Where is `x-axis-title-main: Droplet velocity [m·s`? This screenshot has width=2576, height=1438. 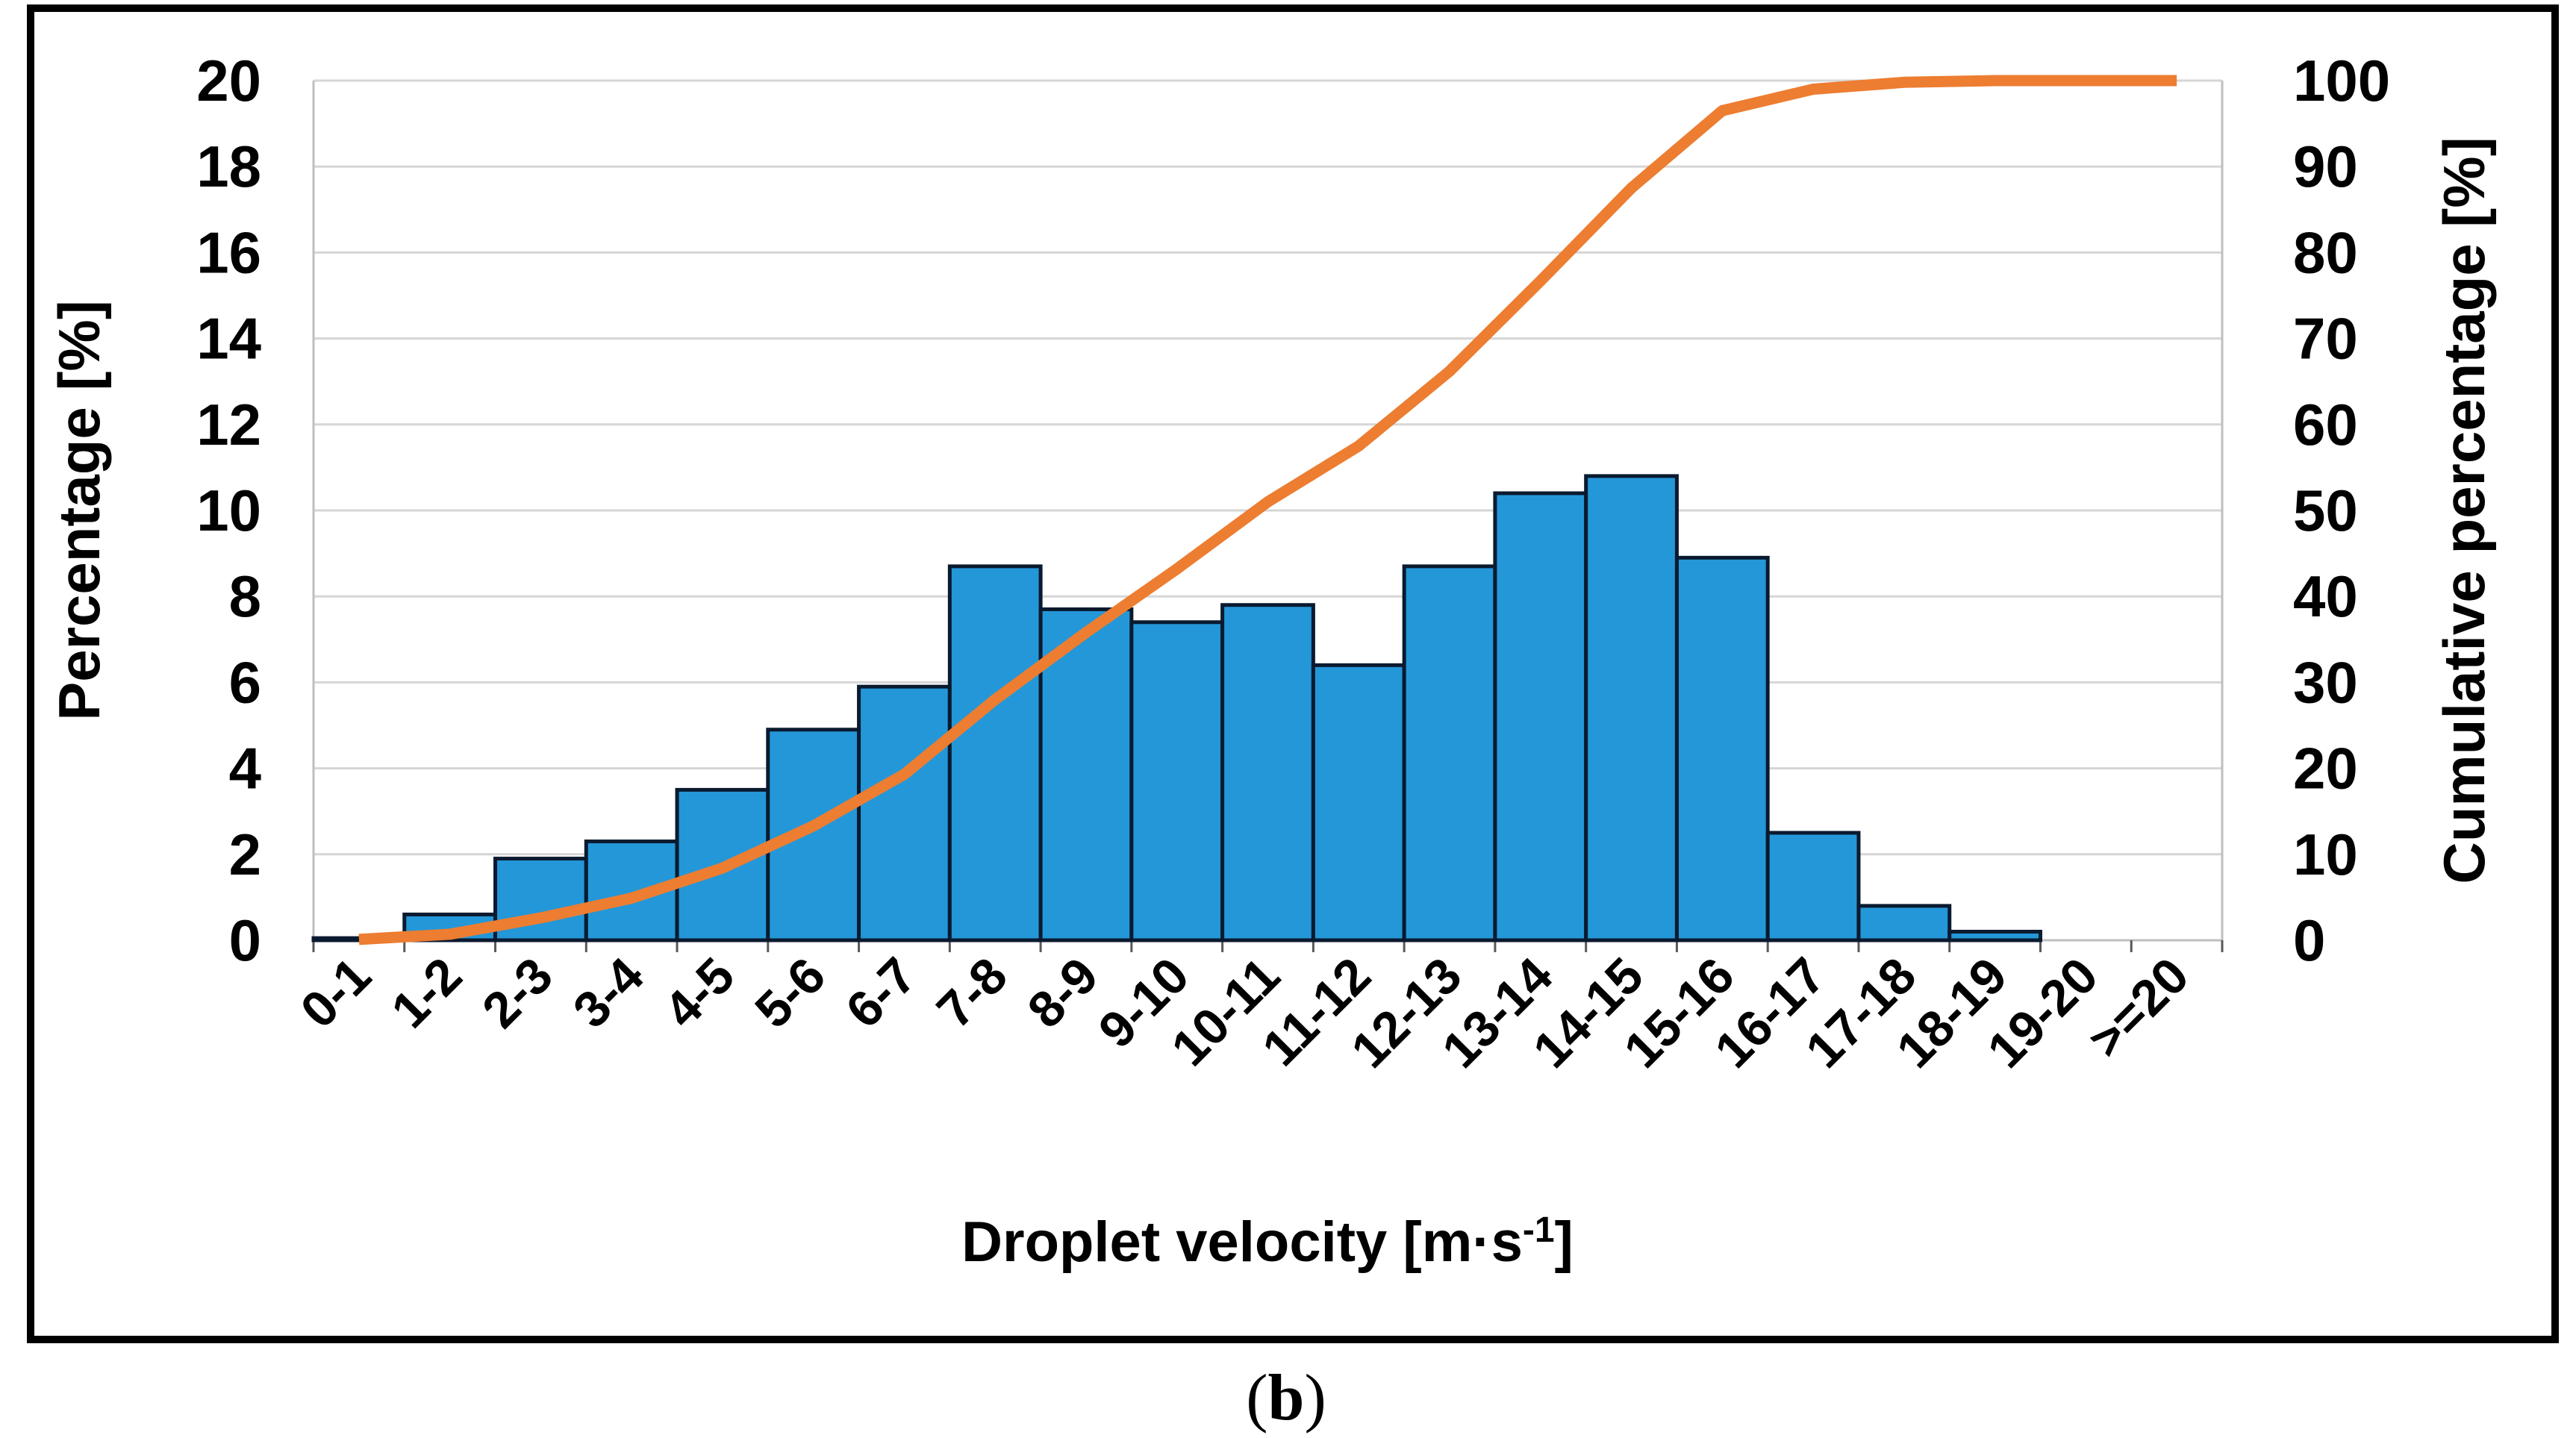 x-axis-title-main: Droplet velocity [m·s is located at coordinates (1242, 1242).